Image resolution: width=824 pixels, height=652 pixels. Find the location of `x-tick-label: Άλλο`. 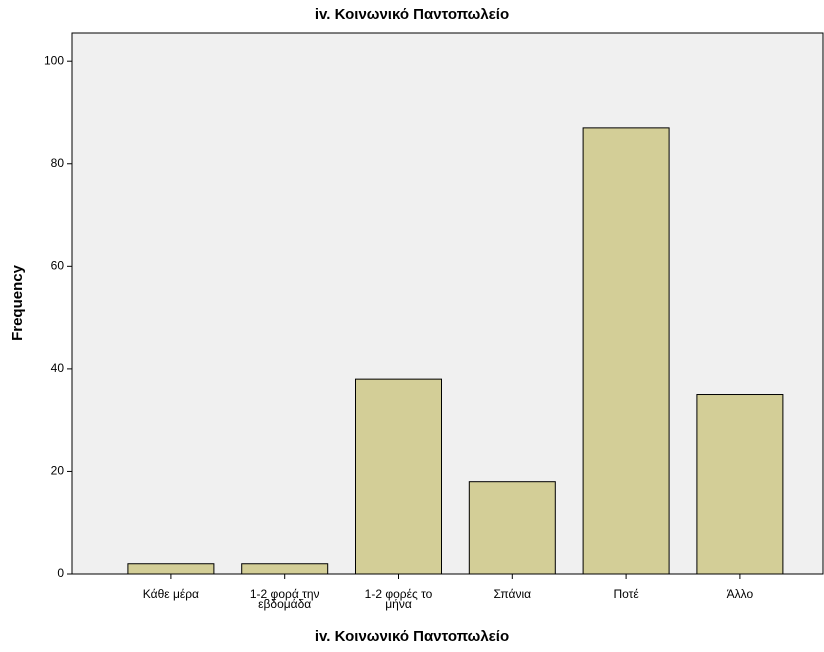

x-tick-label: Άλλο is located at coordinates (740, 594).